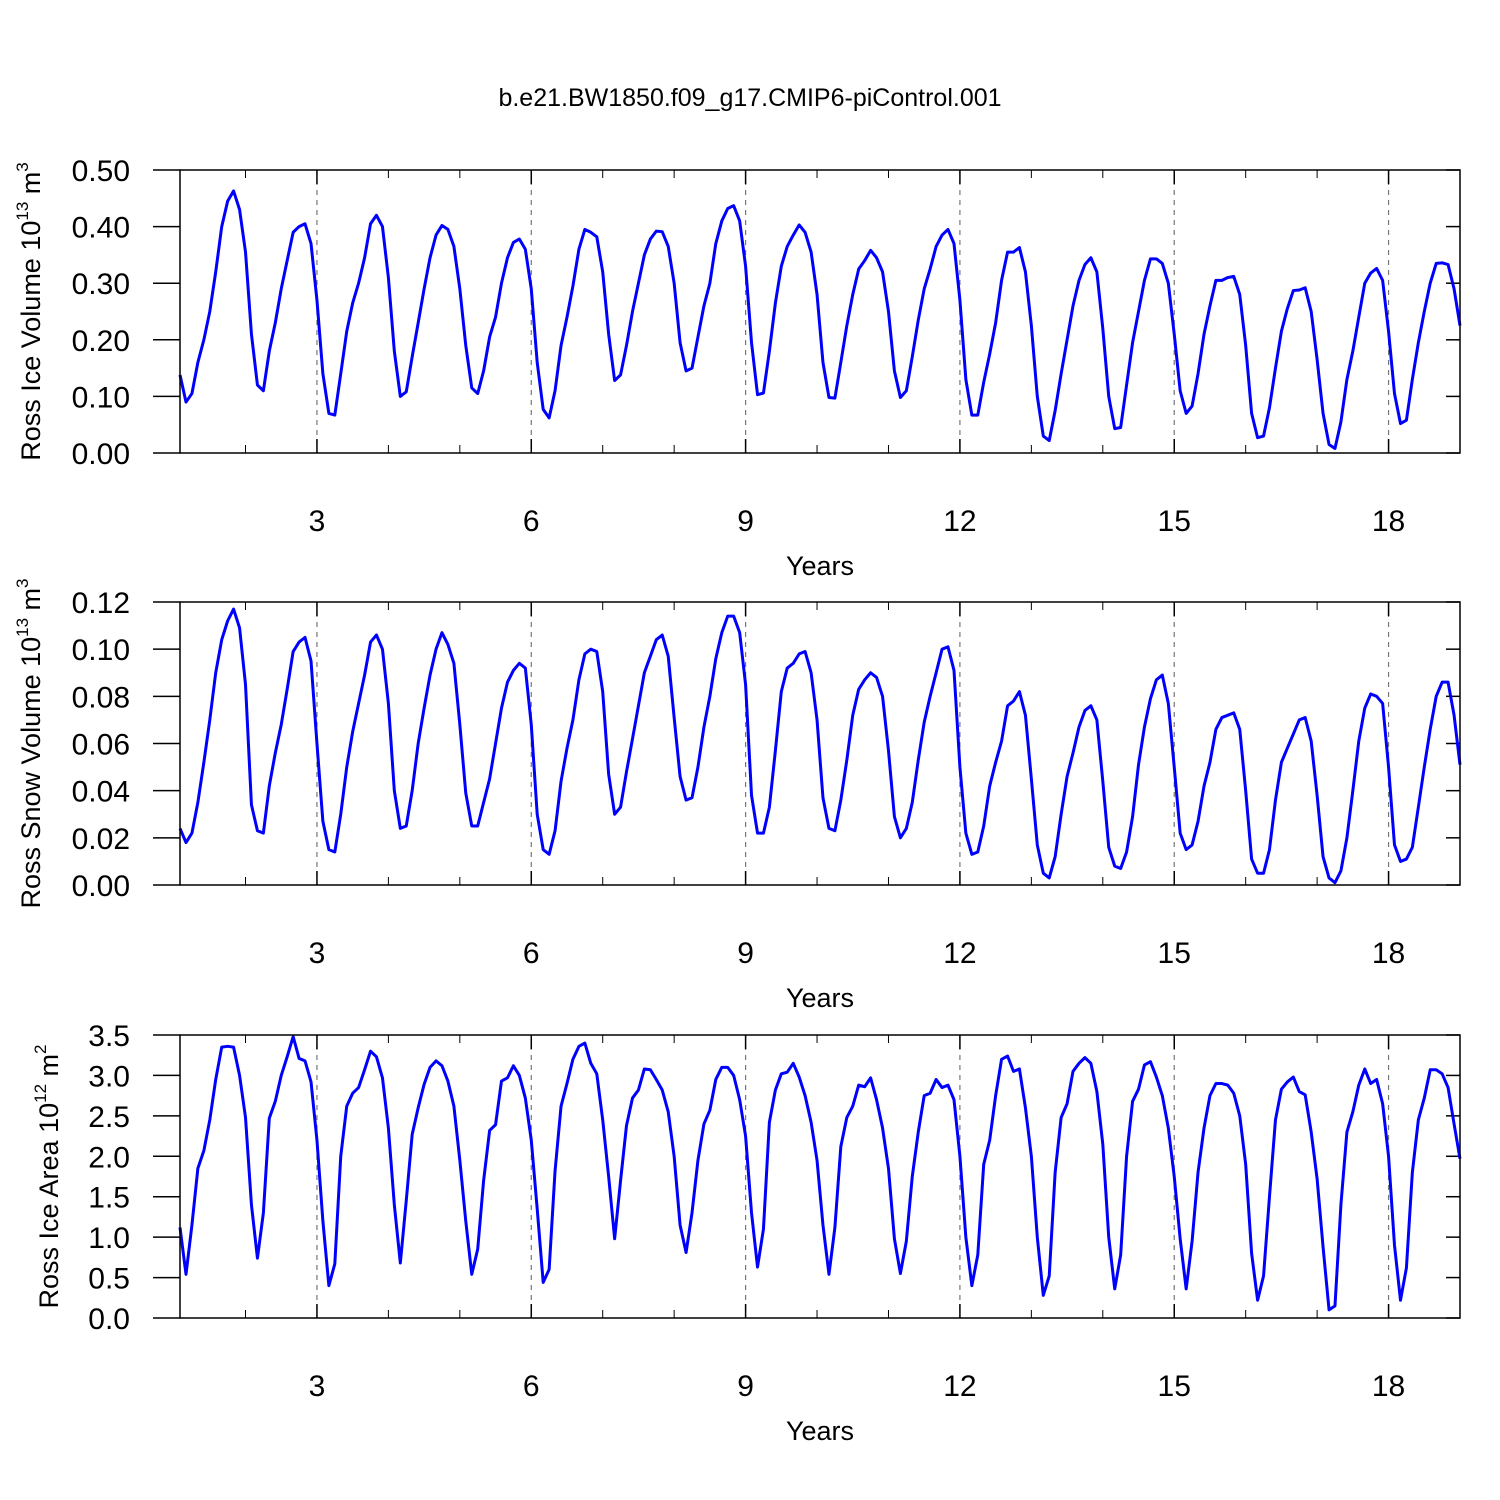 This screenshot has height=1500, width=1500. I want to click on chart-title: b.e21.BW1850.f09_g17.CMIP6-piControl.001, so click(749, 98).